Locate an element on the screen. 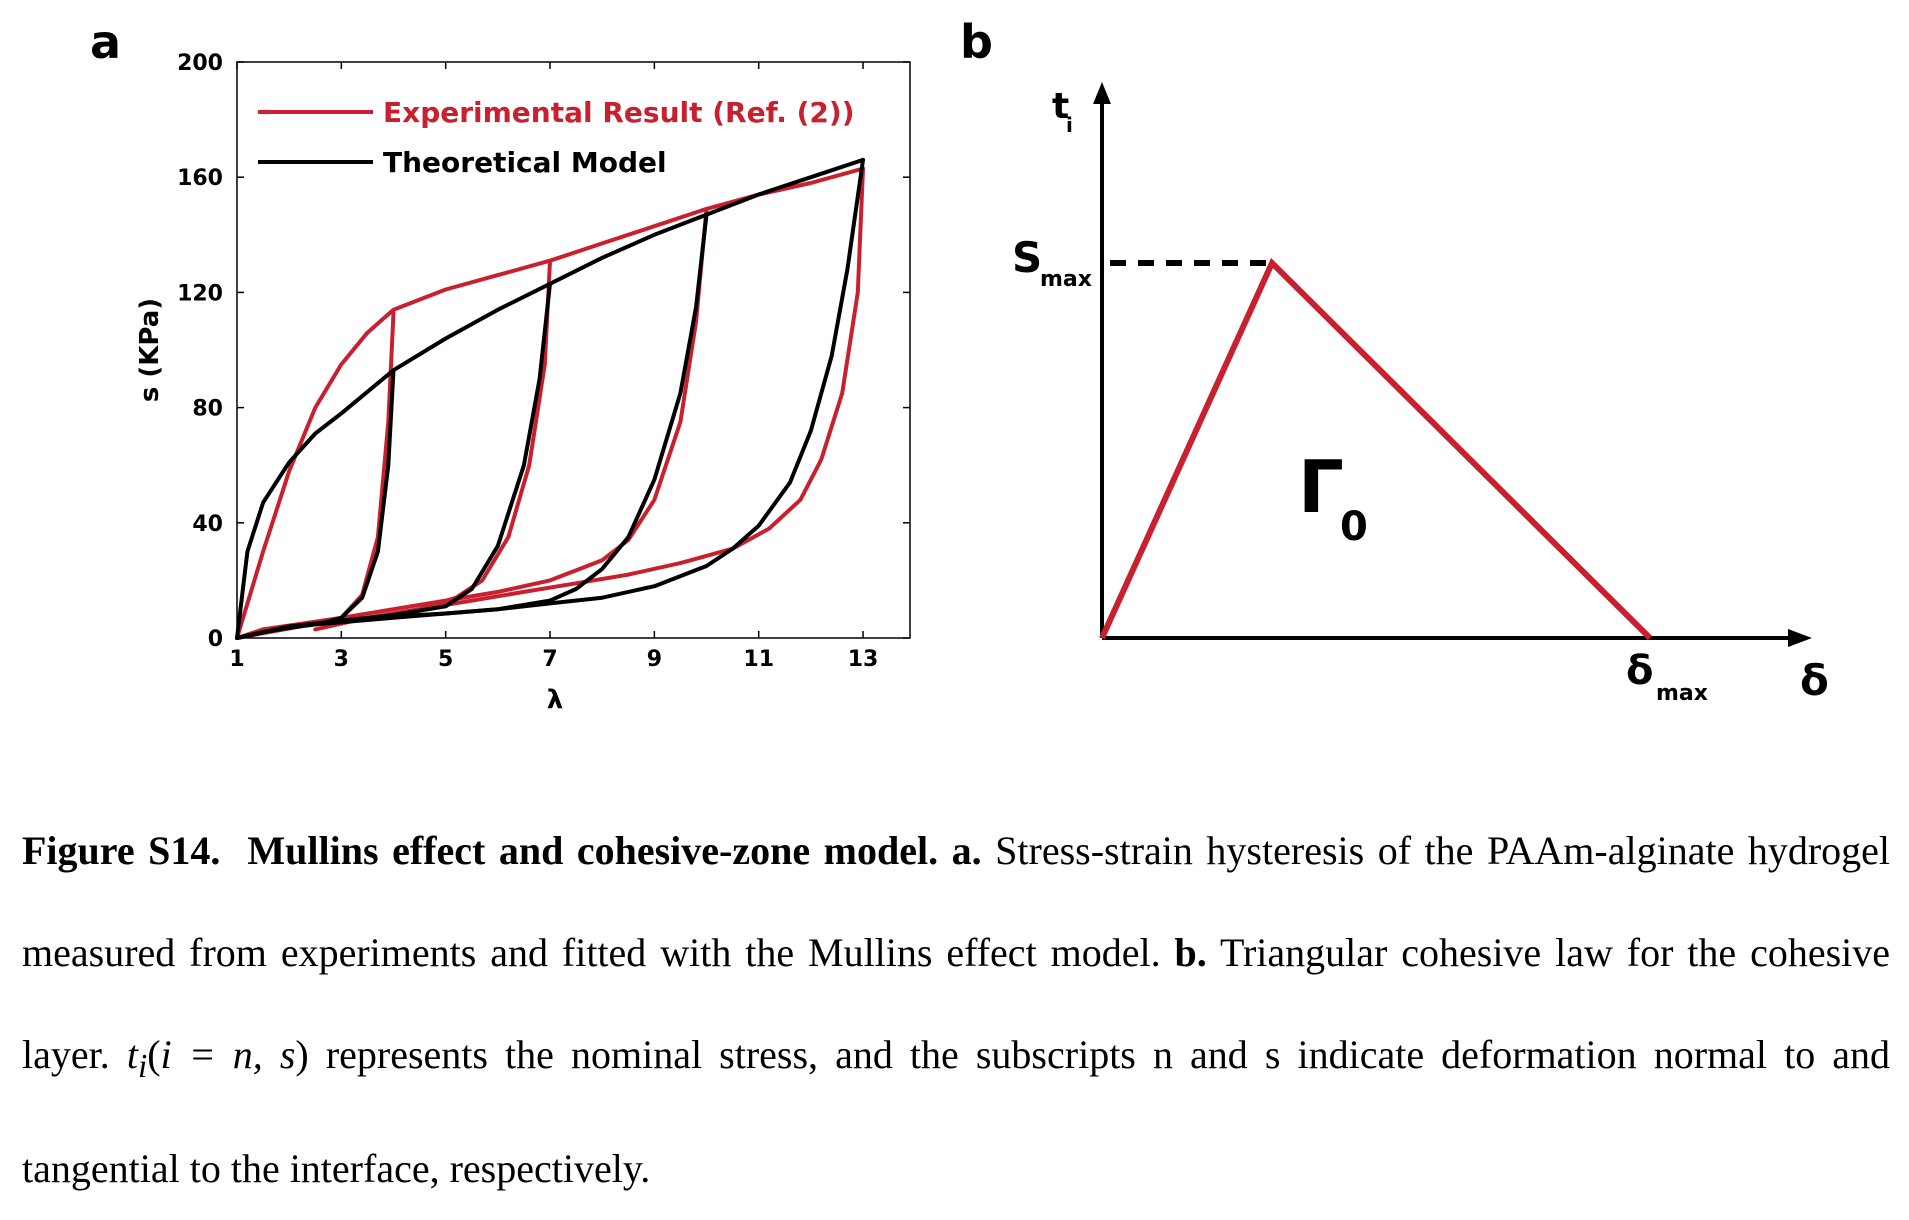 The width and height of the screenshot is (1909, 1220). ti-label: t is located at coordinates (1060, 106).